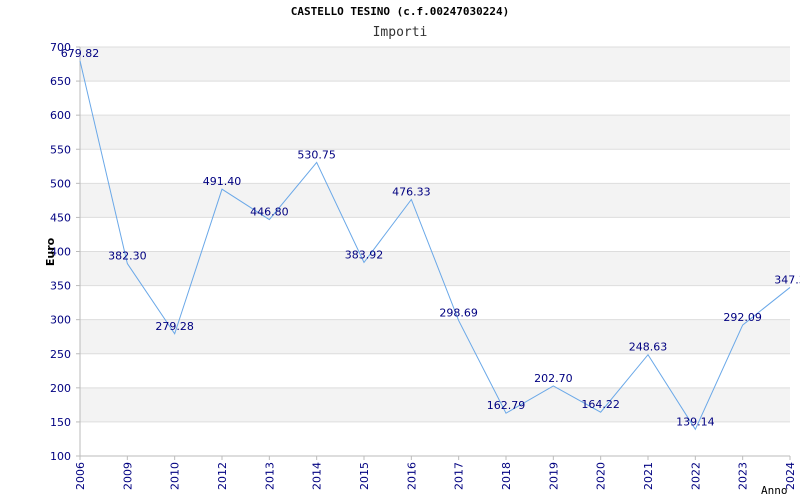 The height and width of the screenshot is (500, 800). I want to click on data-label: 248.63, so click(648, 347).